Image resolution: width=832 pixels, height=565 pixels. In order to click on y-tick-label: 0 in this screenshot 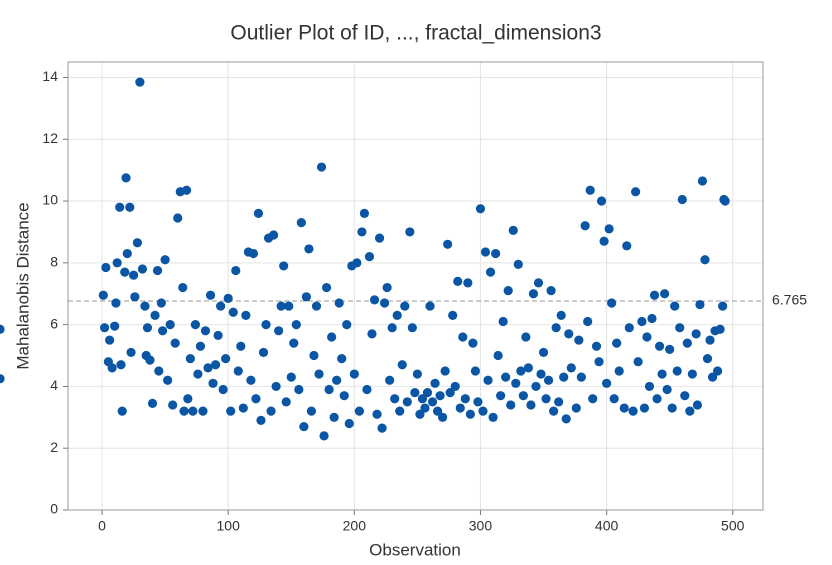, I will do `click(54, 509)`.